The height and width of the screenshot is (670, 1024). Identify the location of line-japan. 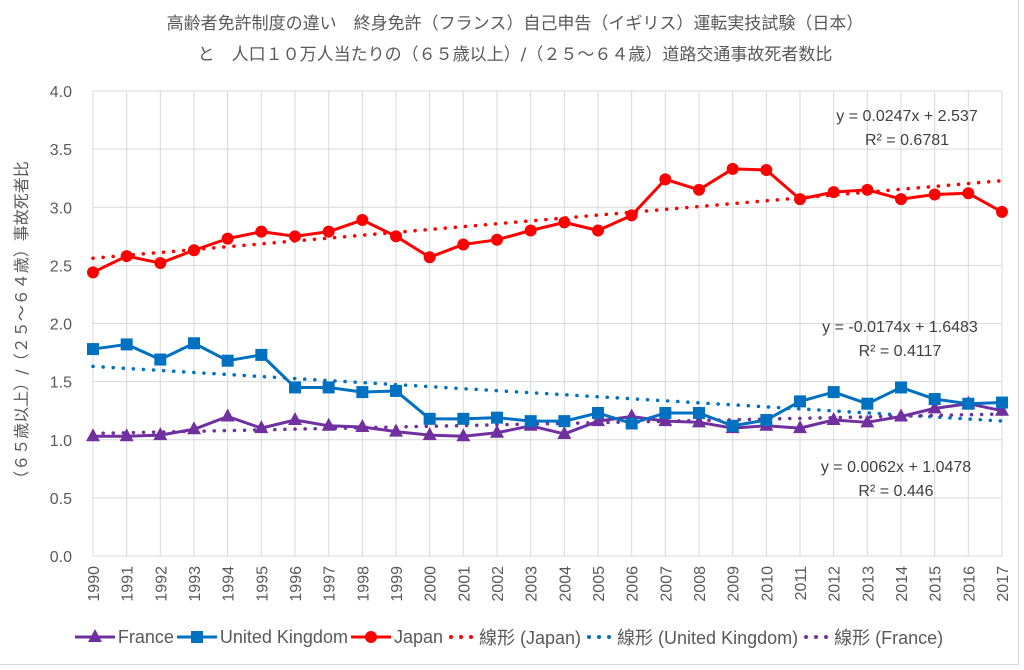
(547, 220).